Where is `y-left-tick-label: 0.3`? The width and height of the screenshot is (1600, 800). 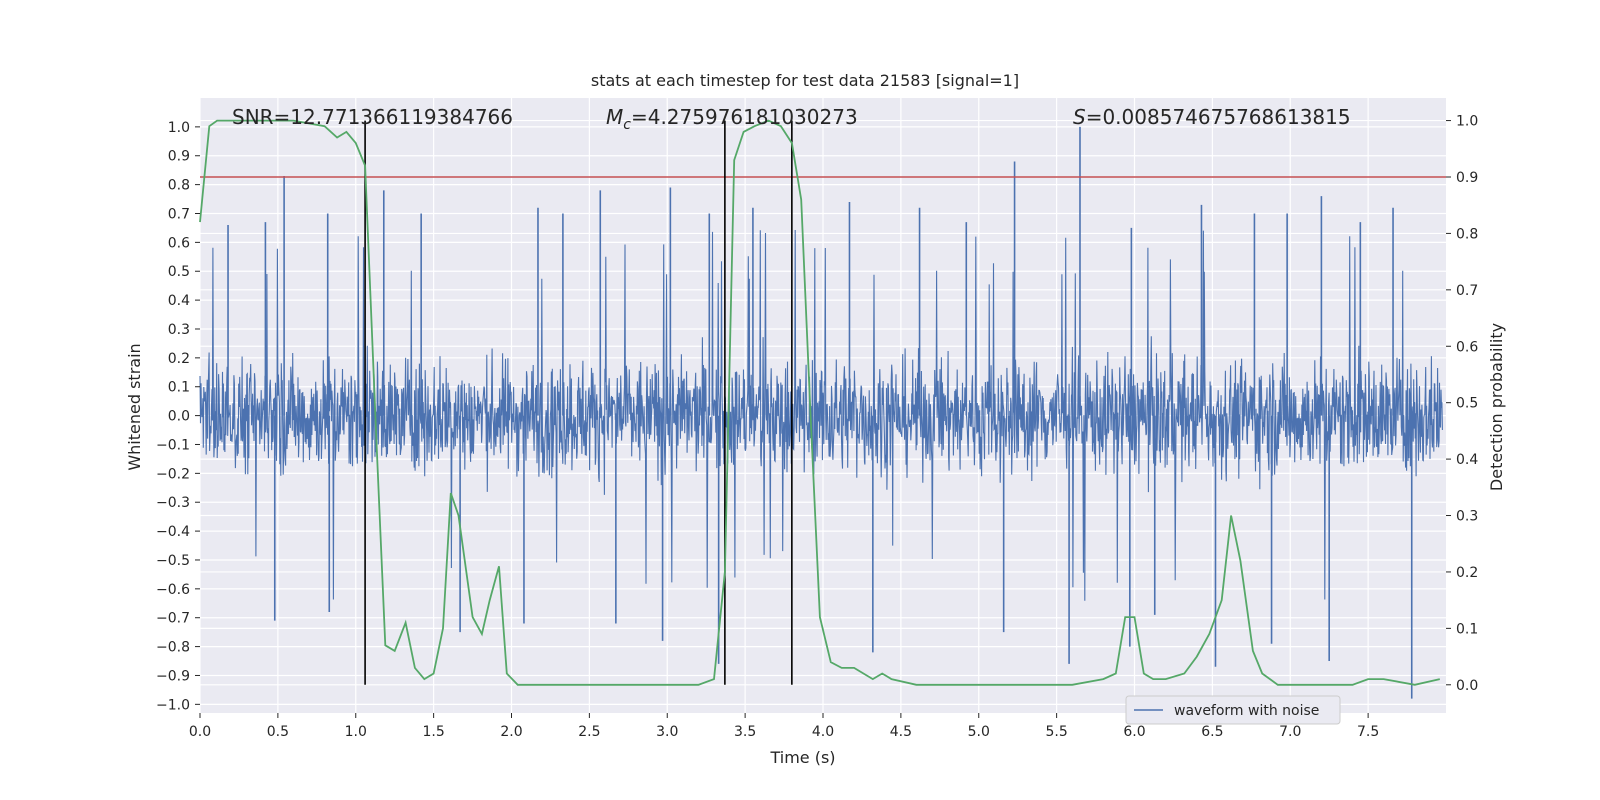
y-left-tick-label: 0.3 is located at coordinates (179, 330).